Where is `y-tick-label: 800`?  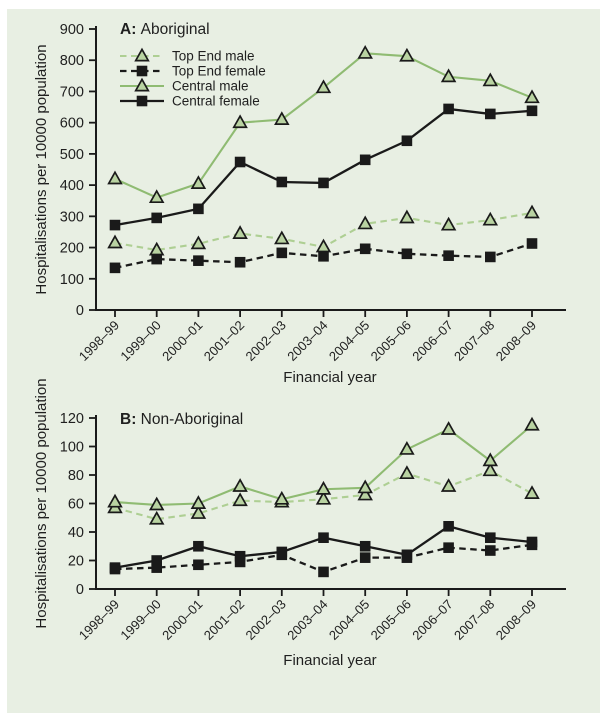
y-tick-label: 800 is located at coordinates (72, 61).